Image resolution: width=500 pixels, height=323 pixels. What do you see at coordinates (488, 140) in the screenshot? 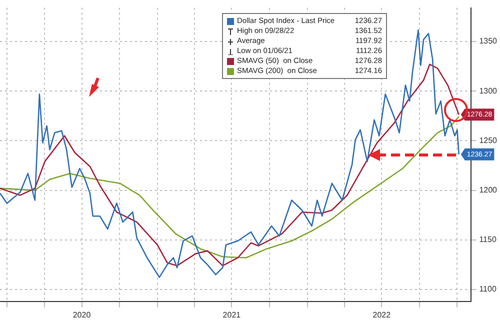
I see `y-tick-label: 1250` at bounding box center [488, 140].